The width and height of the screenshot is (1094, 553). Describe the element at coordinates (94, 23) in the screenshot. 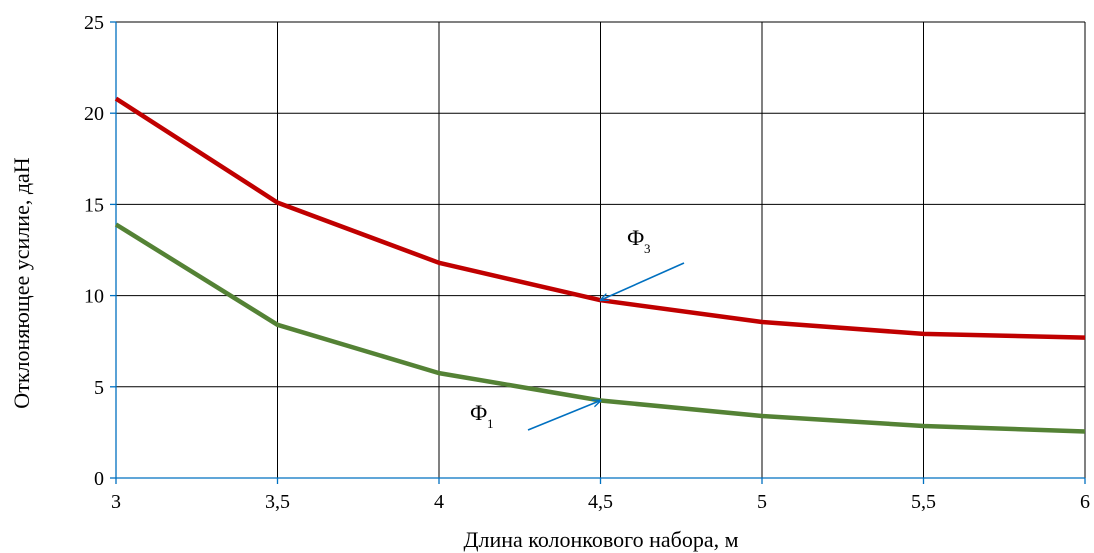

I see `y-tick-label: 25` at that location.